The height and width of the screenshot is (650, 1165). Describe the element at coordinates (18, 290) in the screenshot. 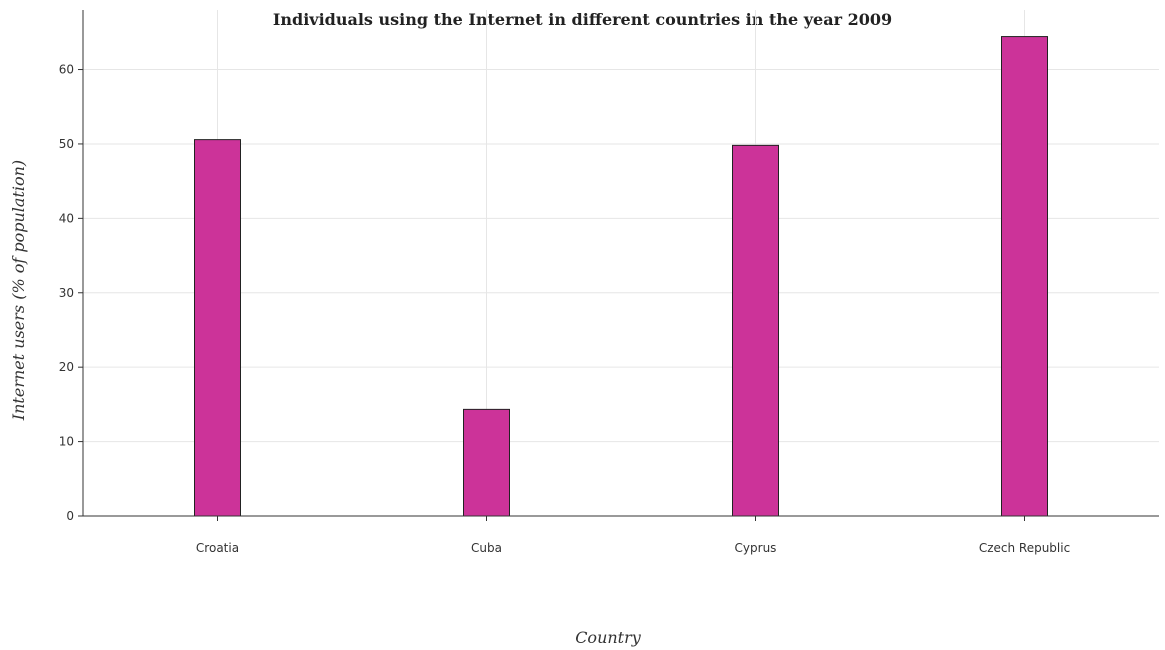

I see `y-axis-label: Internet users (% of population)` at that location.